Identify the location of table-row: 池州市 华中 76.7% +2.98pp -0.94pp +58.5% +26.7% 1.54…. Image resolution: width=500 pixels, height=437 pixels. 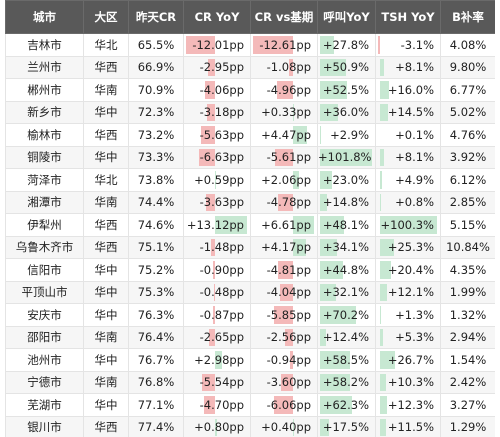
(250, 360).